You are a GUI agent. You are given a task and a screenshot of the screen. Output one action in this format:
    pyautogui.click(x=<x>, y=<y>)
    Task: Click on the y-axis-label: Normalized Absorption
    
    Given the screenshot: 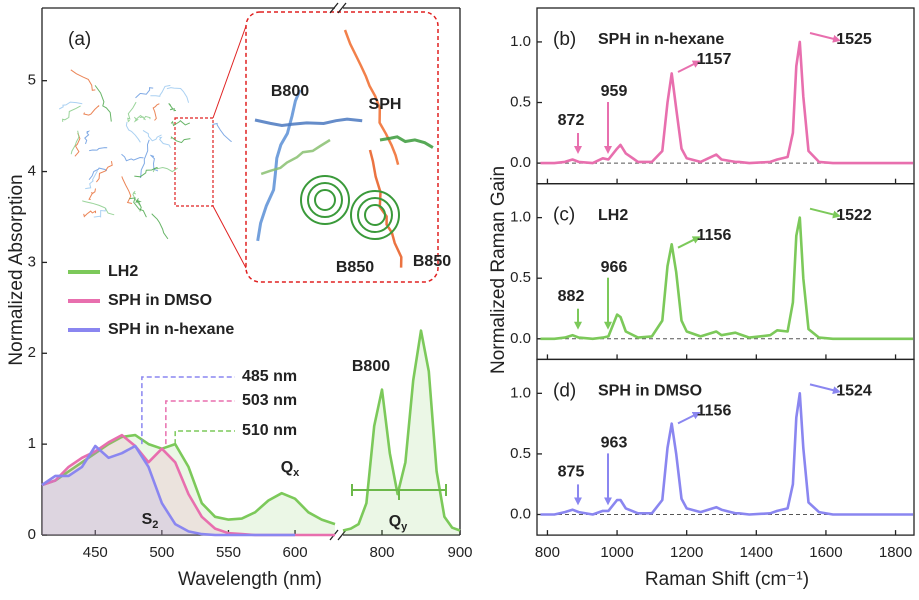 What is the action you would take?
    pyautogui.click(x=16, y=269)
    